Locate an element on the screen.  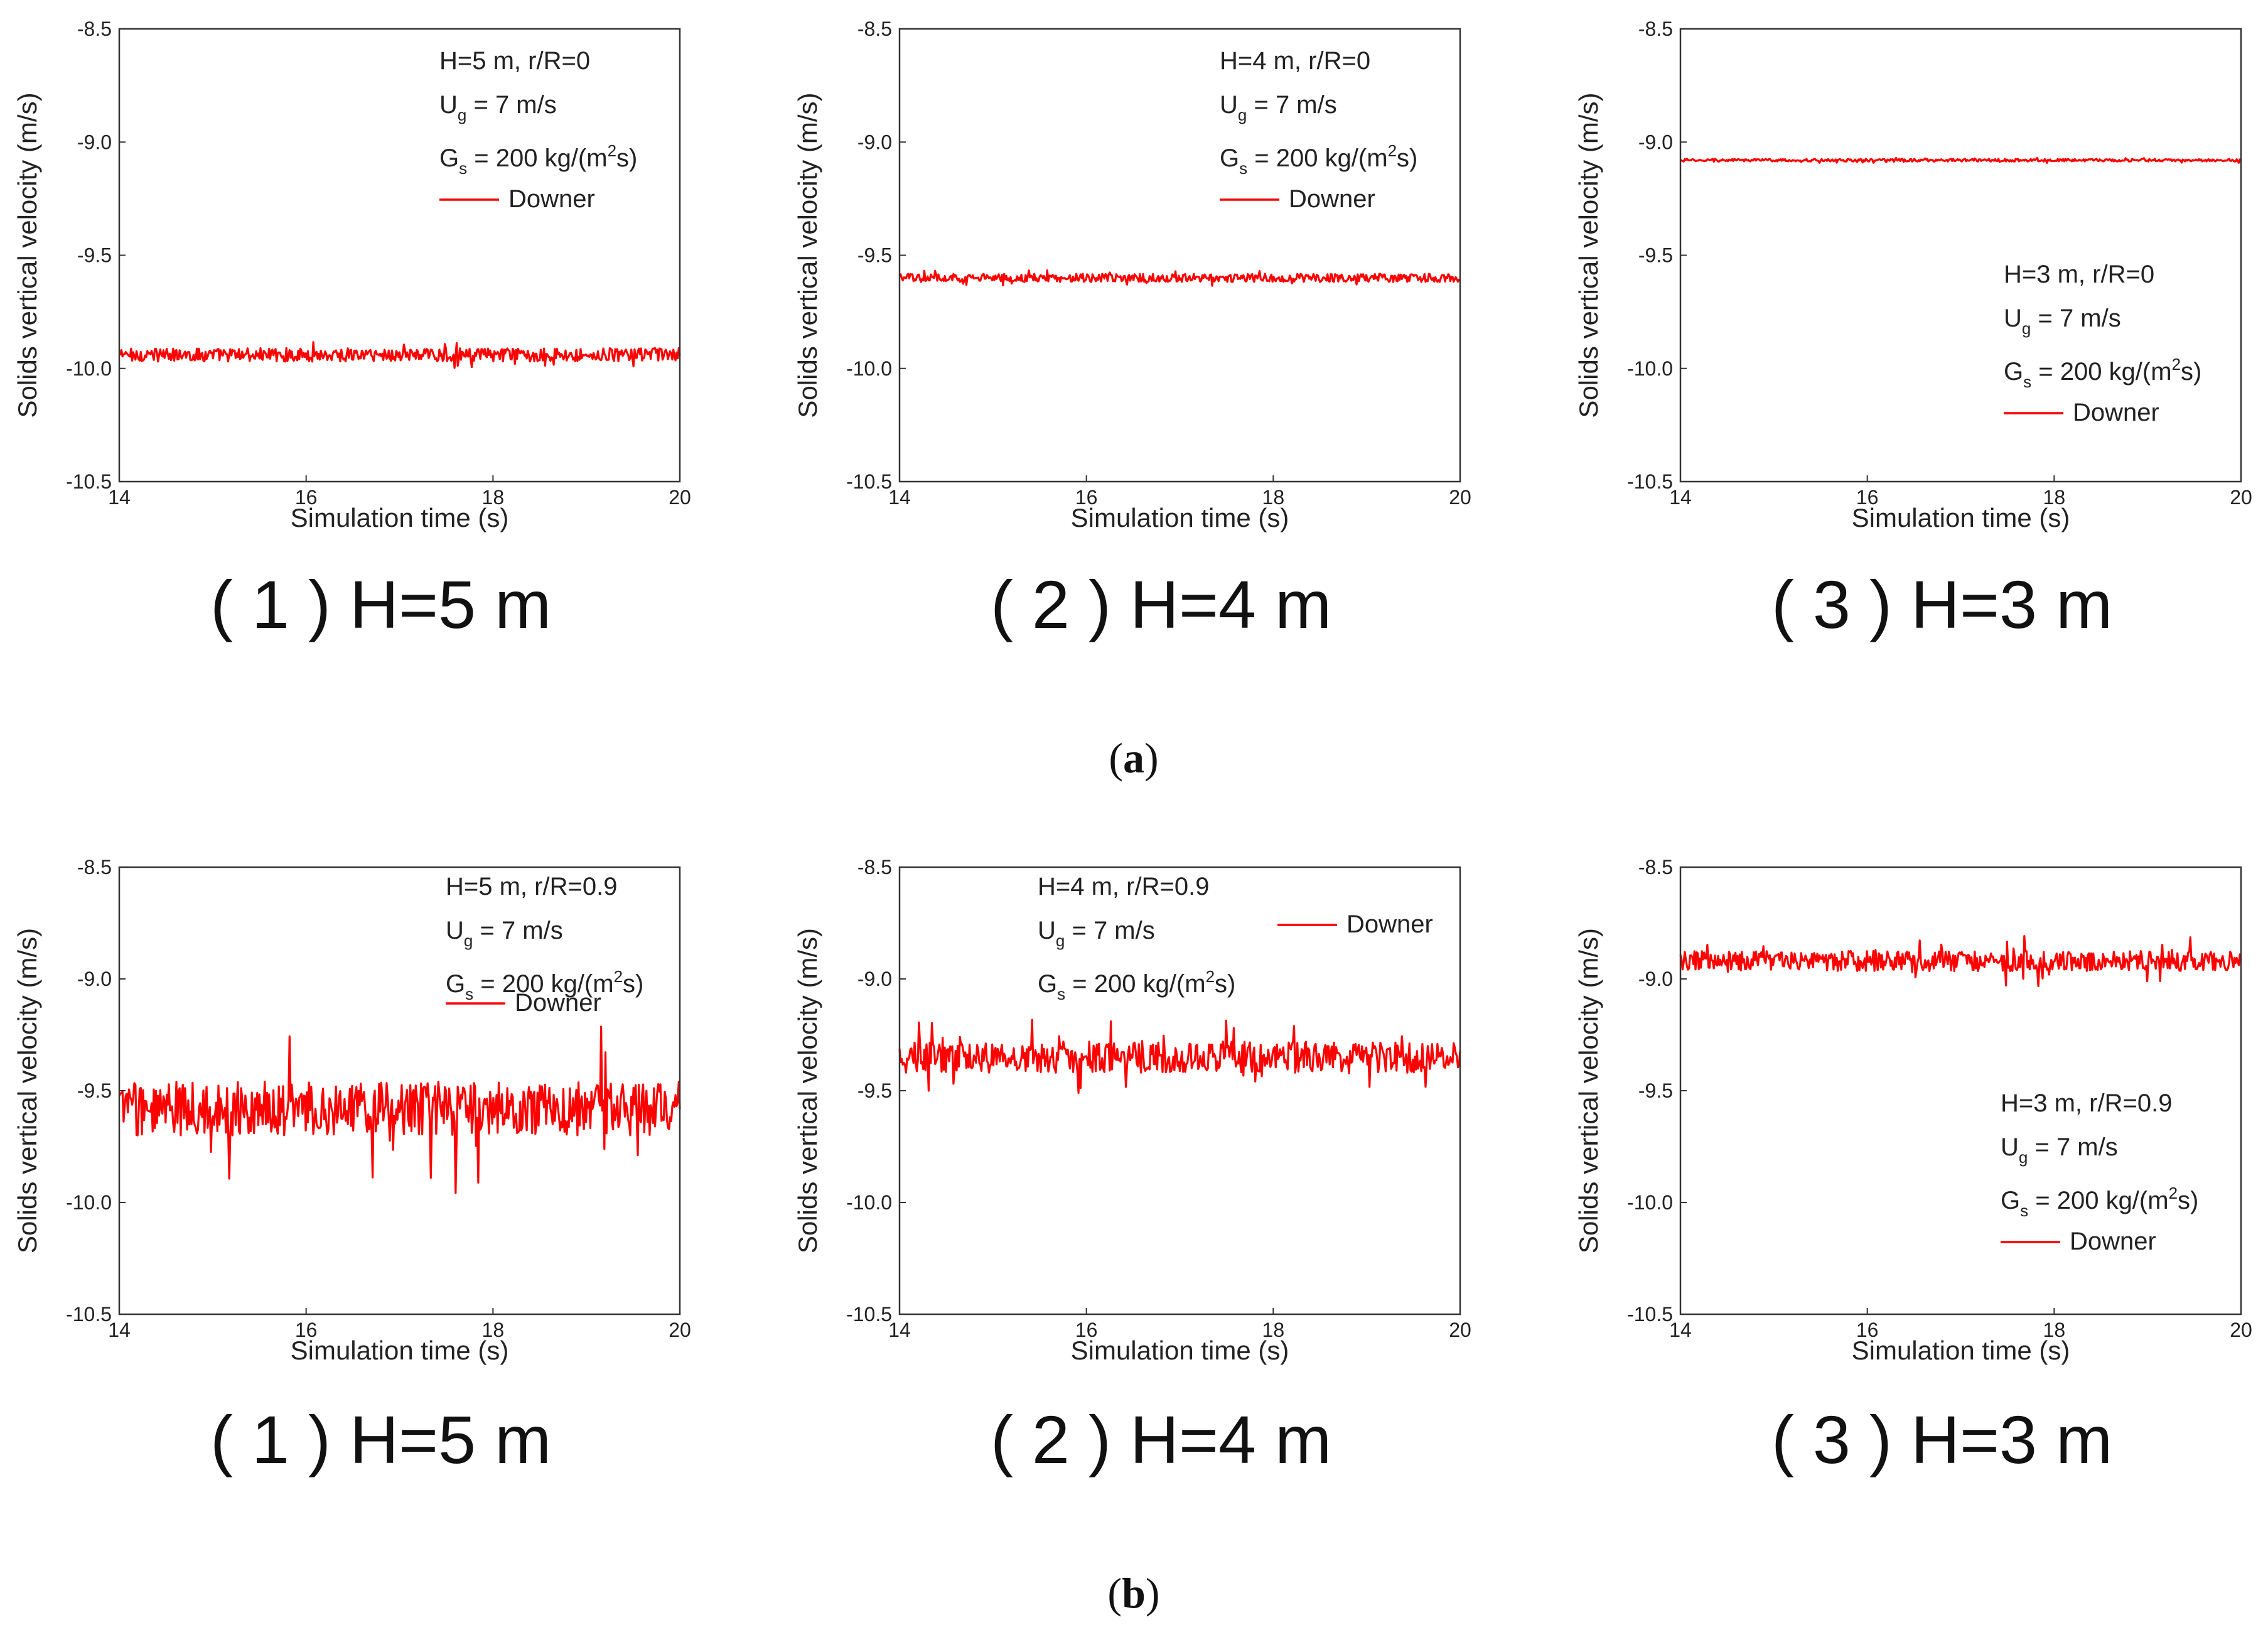
annotation-condition: H=5 m, r/R=0 is located at coordinates (514, 61).